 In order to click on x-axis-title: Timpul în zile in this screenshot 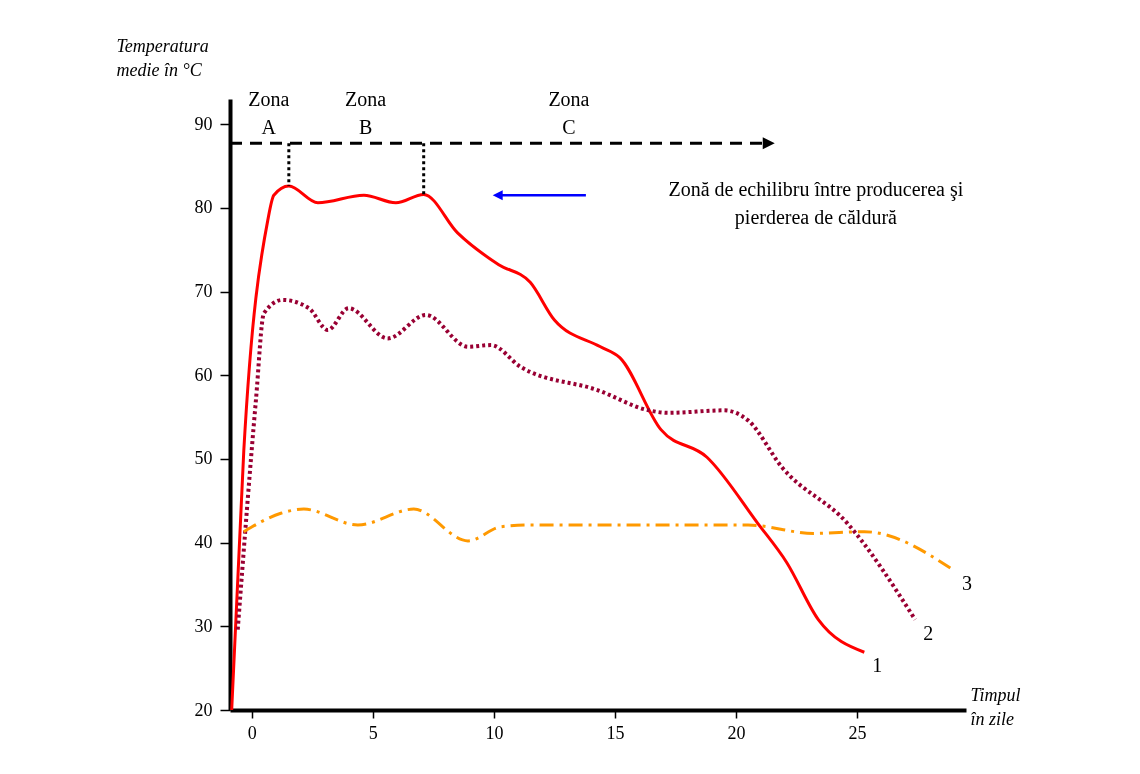, I will do `click(995, 706)`.